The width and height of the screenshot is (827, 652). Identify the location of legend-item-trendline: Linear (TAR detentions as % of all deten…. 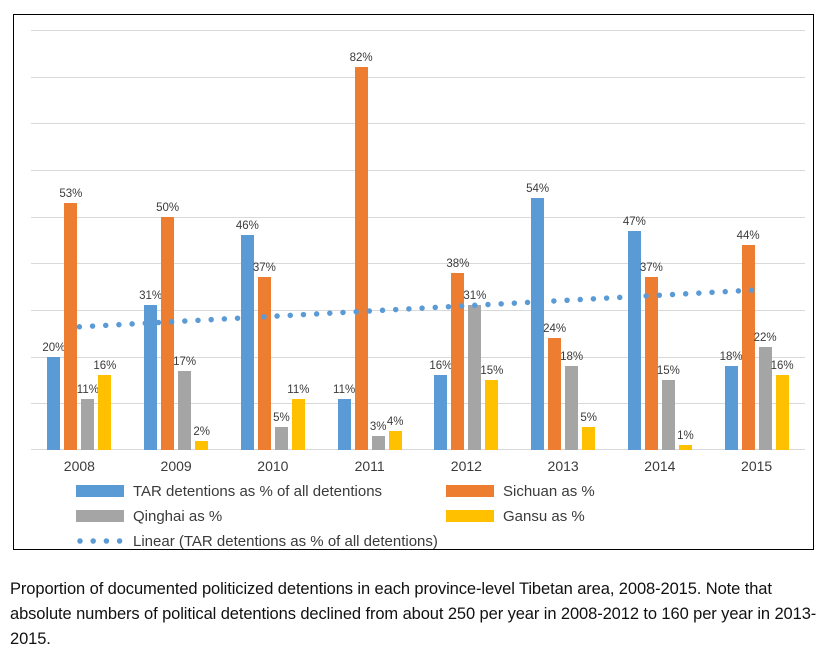
(257, 541).